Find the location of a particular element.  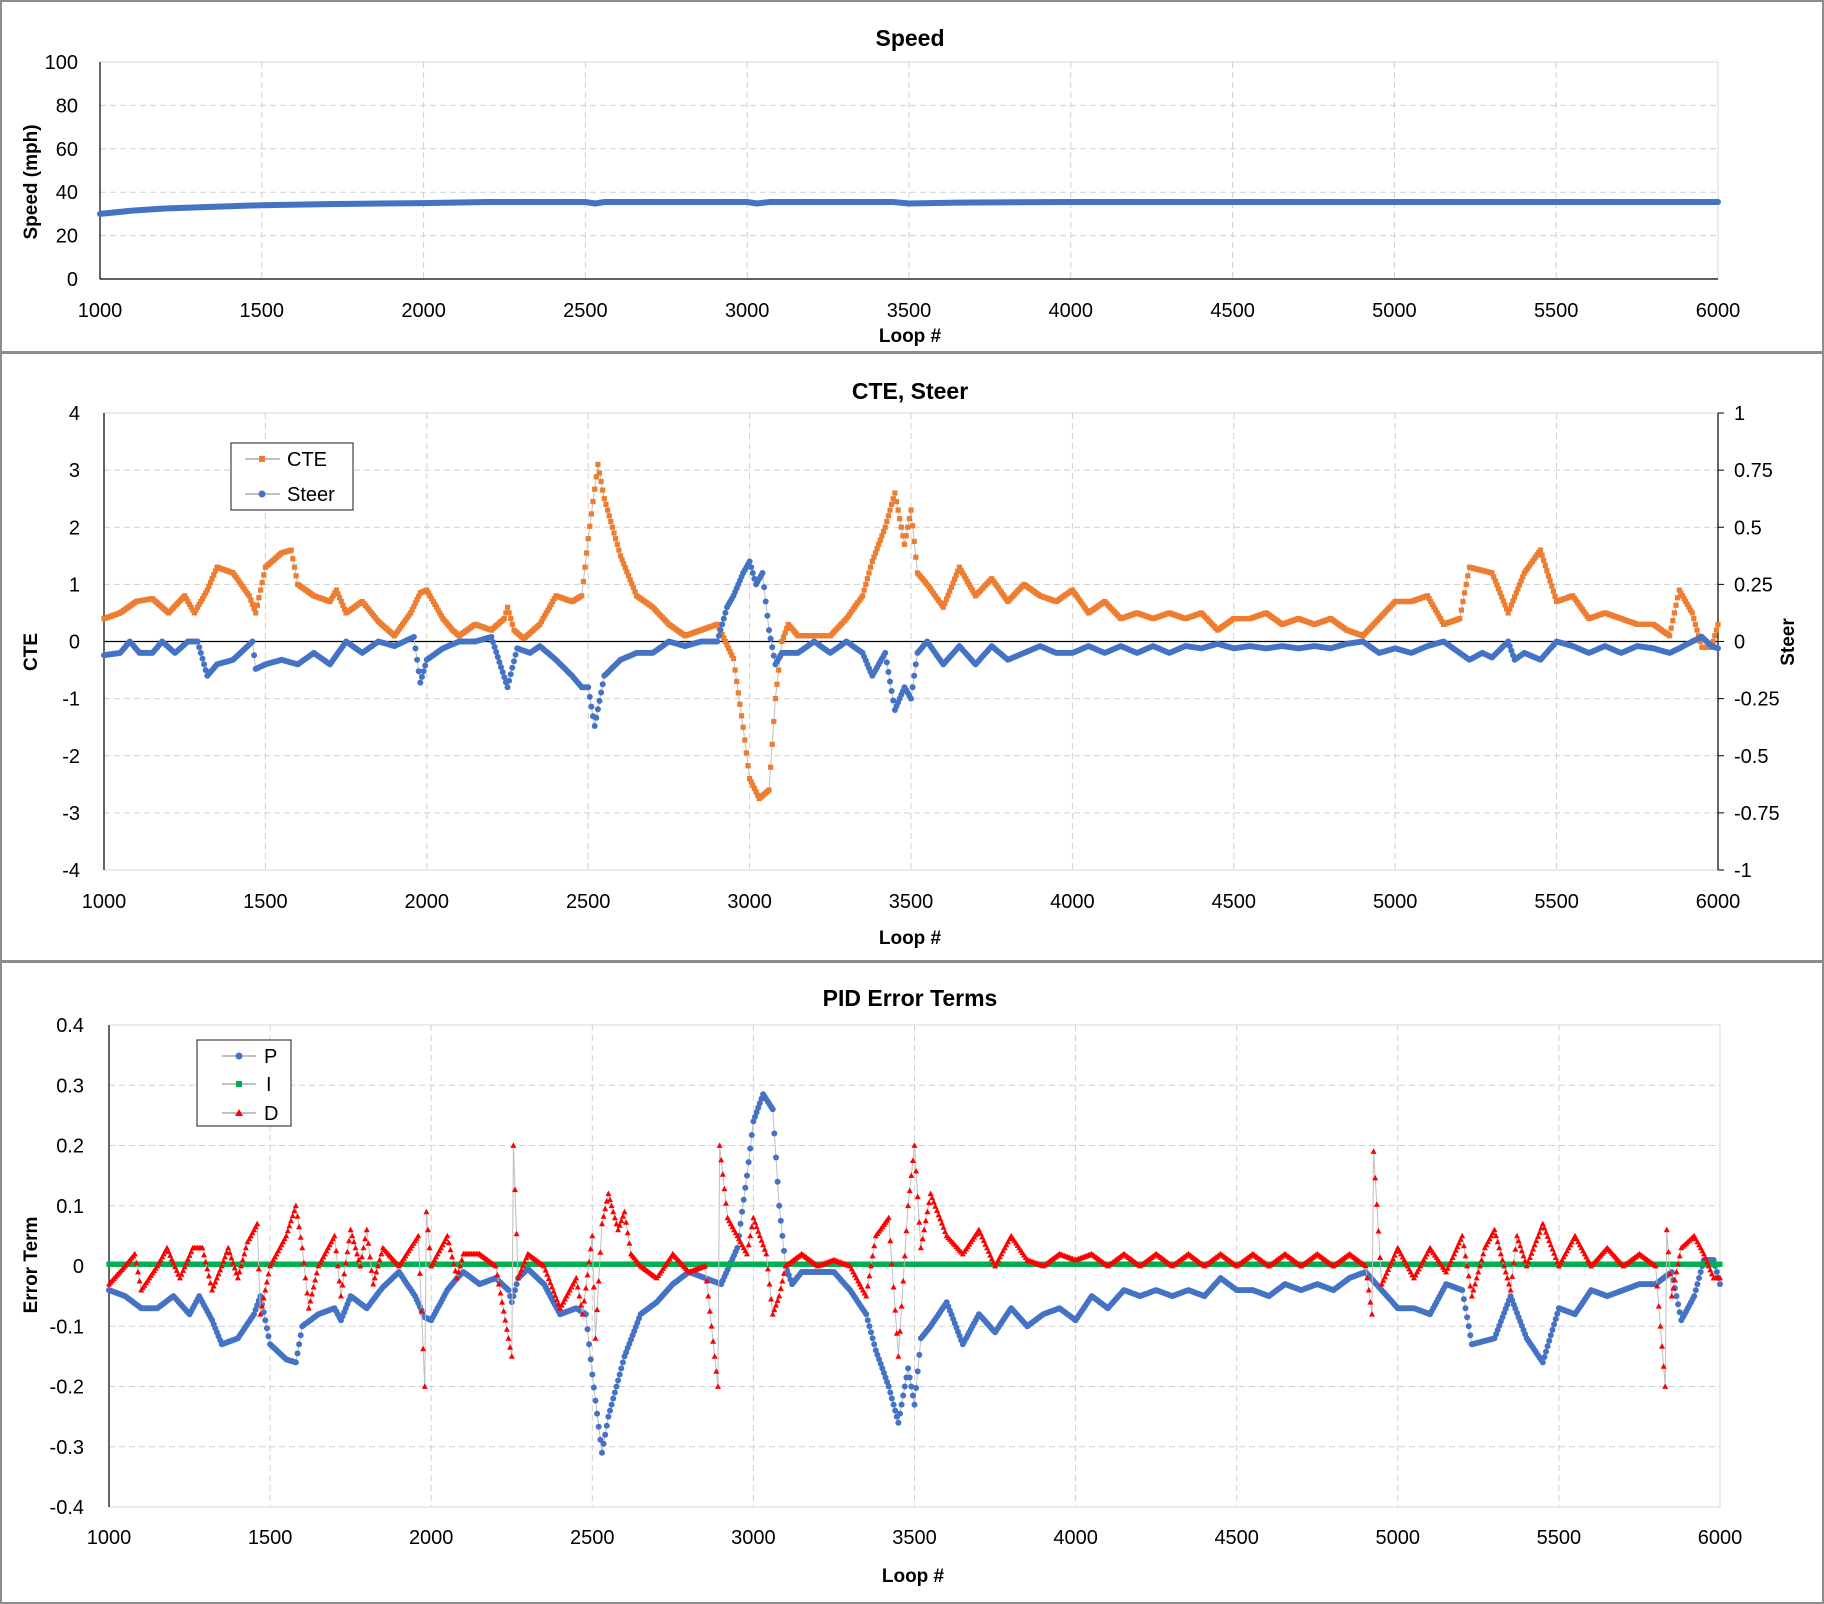

x-tick-label: 3500 is located at coordinates (914, 1538).